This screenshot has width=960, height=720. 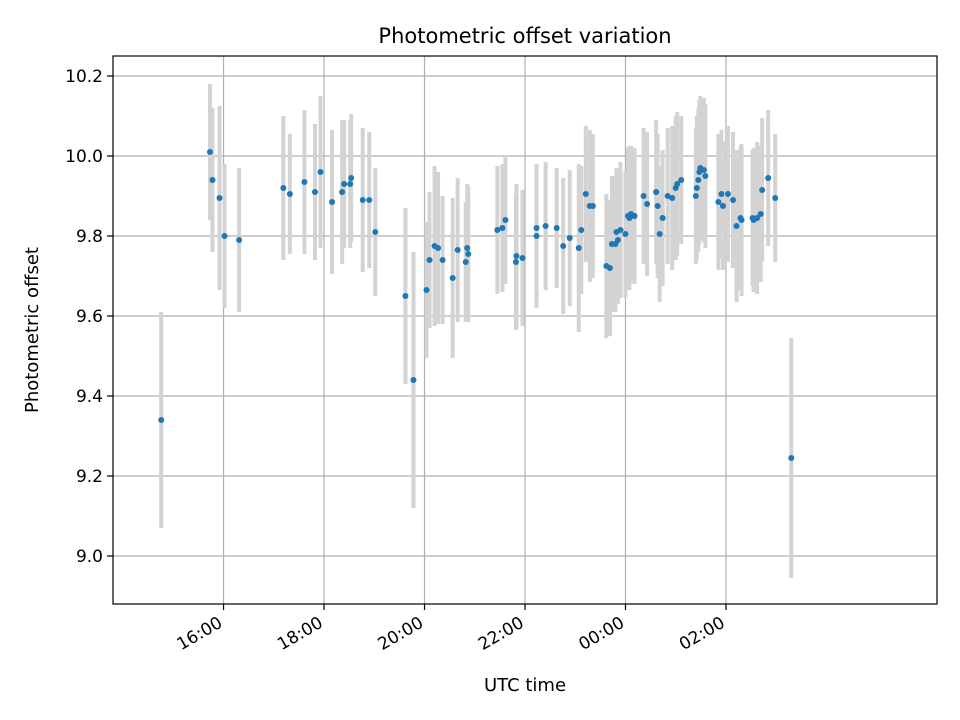 What do you see at coordinates (89, 237) in the screenshot?
I see `y-tick-label: 9.8` at bounding box center [89, 237].